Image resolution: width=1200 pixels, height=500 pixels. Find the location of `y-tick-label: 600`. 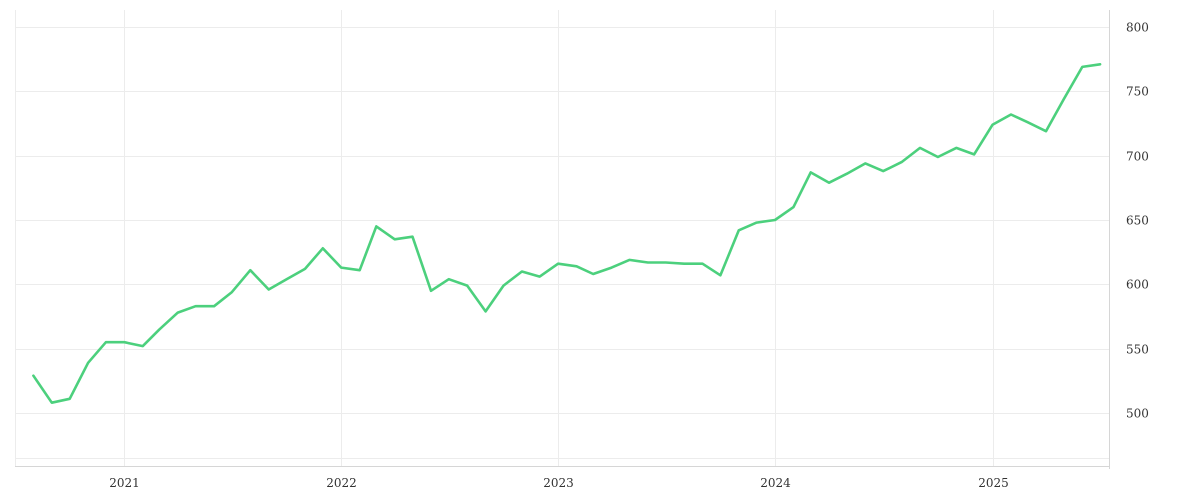

y-tick-label: 600 is located at coordinates (1137, 285).